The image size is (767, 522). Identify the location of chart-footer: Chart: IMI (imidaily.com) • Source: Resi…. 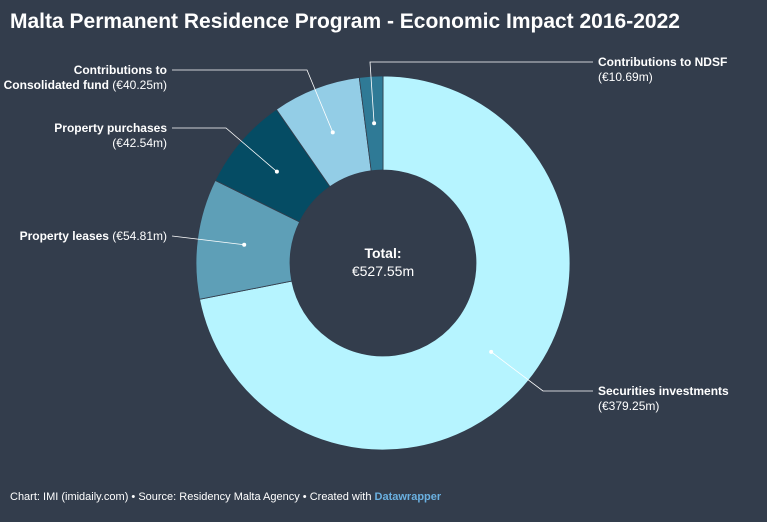
(225, 497).